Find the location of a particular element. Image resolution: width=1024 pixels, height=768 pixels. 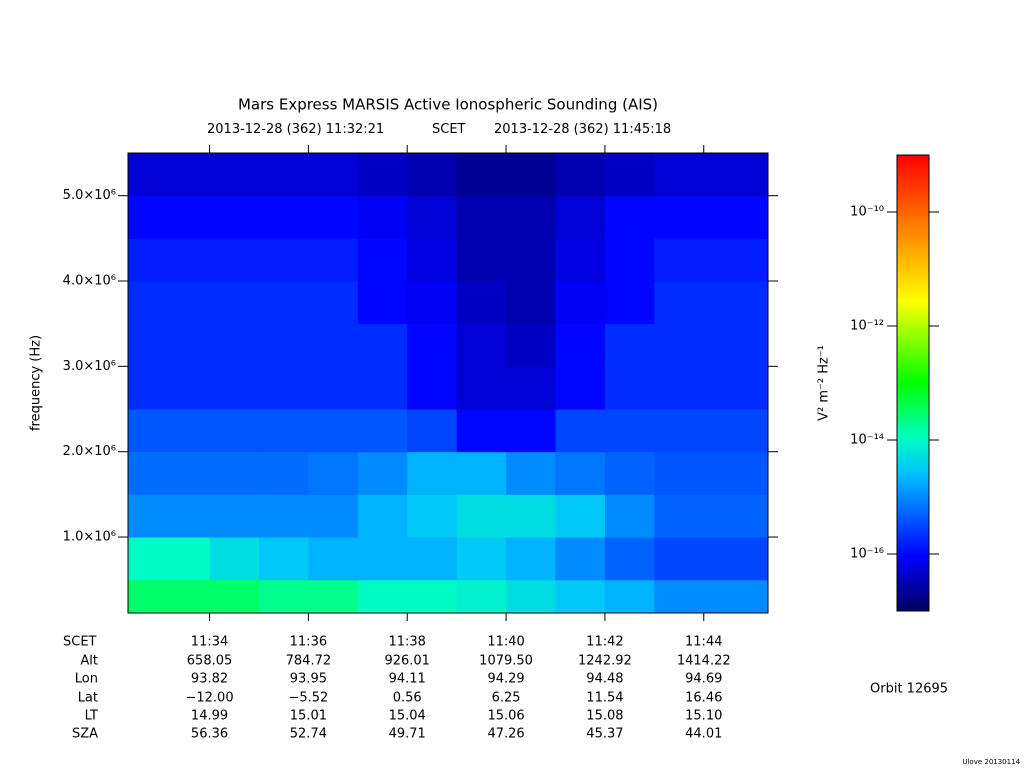

y-tick-label: 4.0×10⁶ is located at coordinates (89, 281).